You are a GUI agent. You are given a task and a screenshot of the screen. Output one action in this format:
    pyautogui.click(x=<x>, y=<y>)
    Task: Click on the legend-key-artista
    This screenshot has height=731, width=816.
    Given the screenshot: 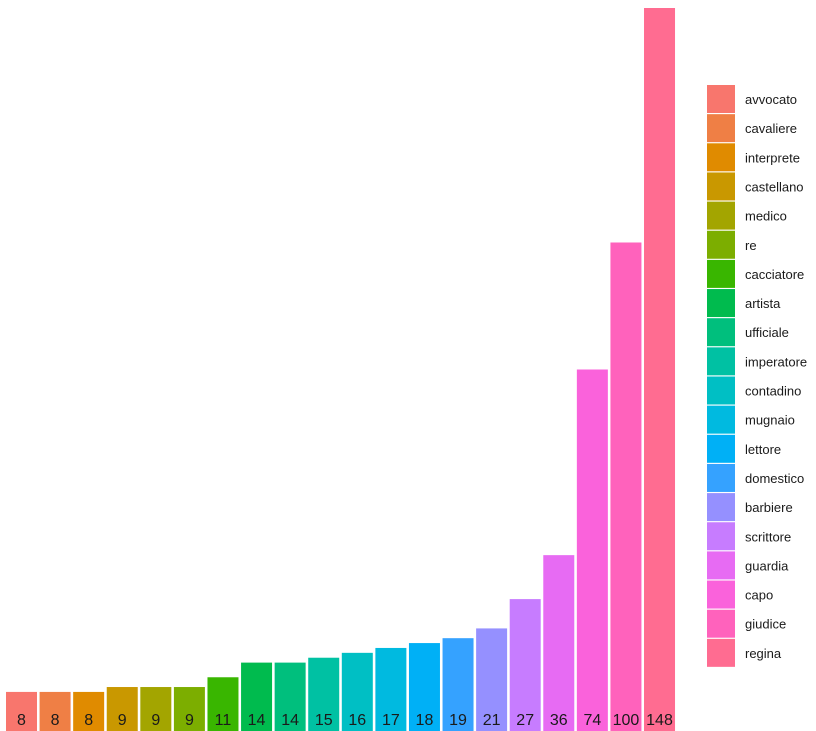 What is the action you would take?
    pyautogui.click(x=721, y=303)
    